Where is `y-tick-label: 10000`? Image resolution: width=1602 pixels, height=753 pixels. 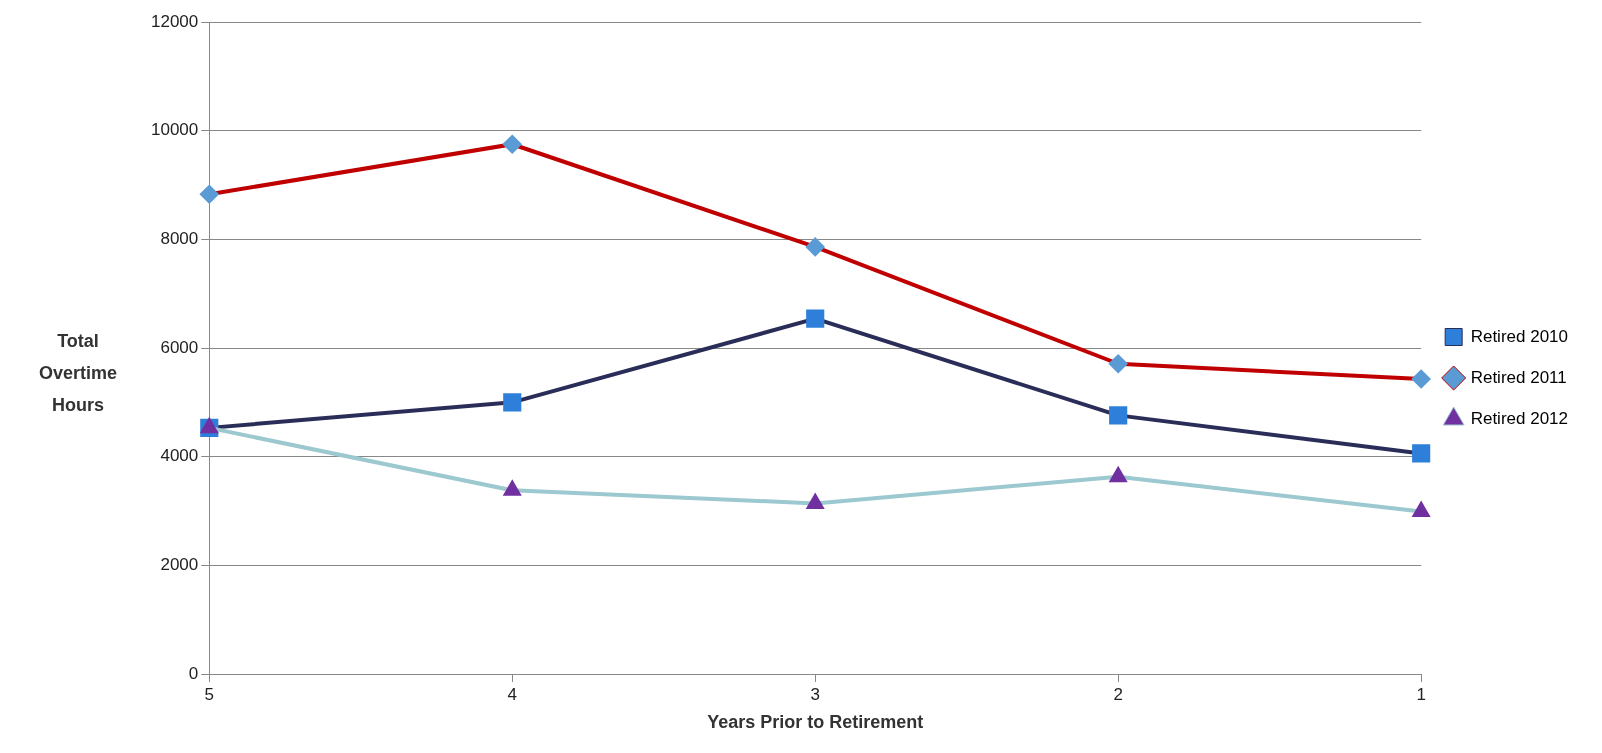
y-tick-label: 10000 is located at coordinates (174, 130).